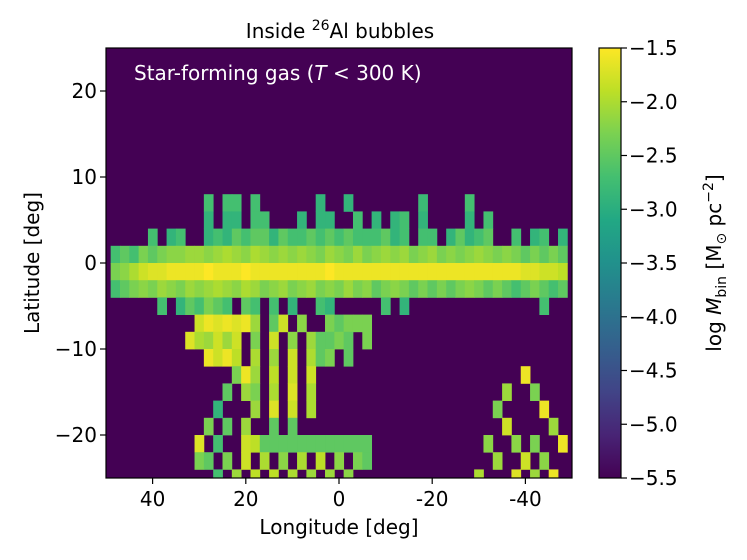 Image resolution: width=747 pixels, height=560 pixels. Describe the element at coordinates (32, 263) in the screenshot. I see `y-axis-label: Latitude [deg]` at that location.